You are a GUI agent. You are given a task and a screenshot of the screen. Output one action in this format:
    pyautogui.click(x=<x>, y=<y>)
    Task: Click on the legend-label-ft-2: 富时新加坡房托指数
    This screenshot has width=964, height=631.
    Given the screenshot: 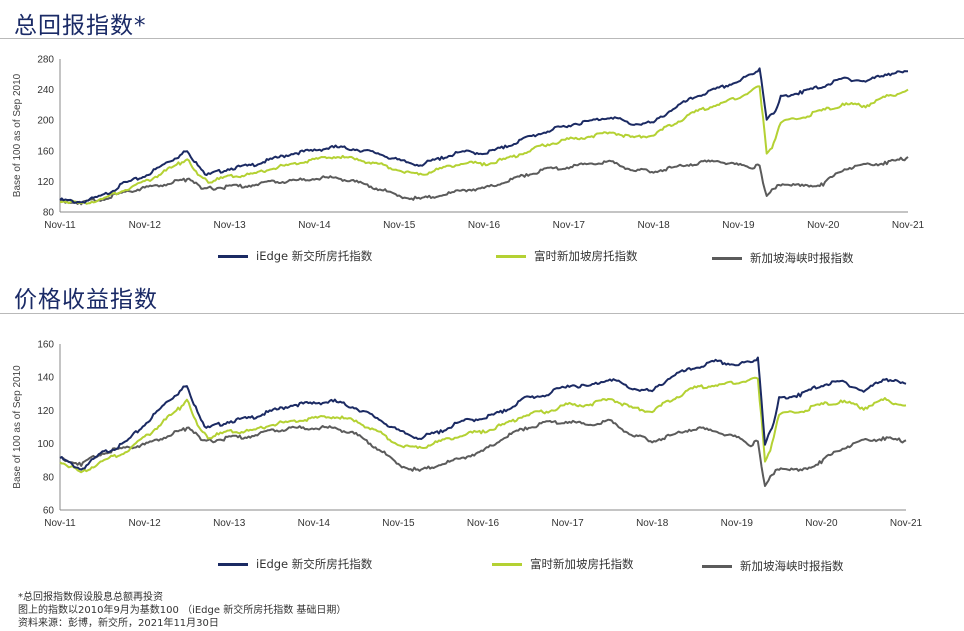 What is the action you would take?
    pyautogui.click(x=582, y=564)
    